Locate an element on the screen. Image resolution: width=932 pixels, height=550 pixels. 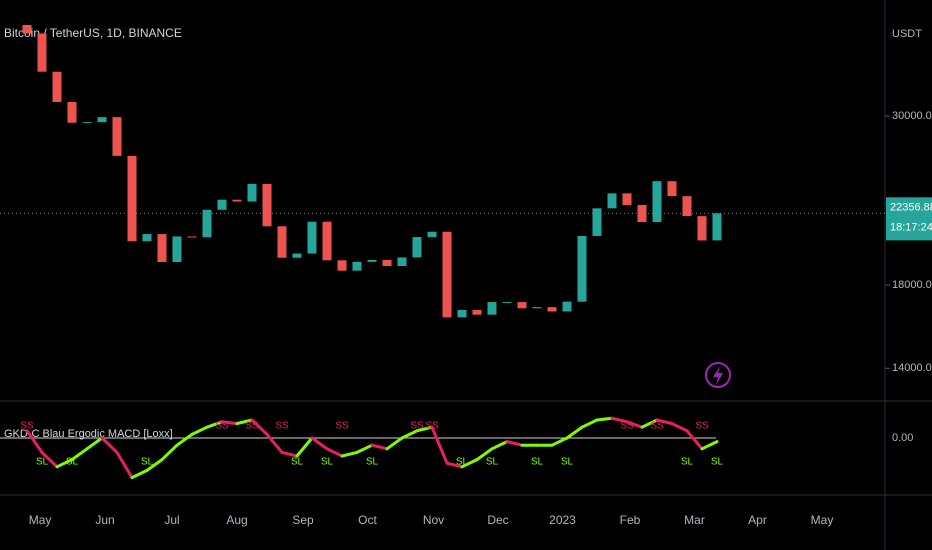
time-tick-label: Mar is located at coordinates (694, 520).